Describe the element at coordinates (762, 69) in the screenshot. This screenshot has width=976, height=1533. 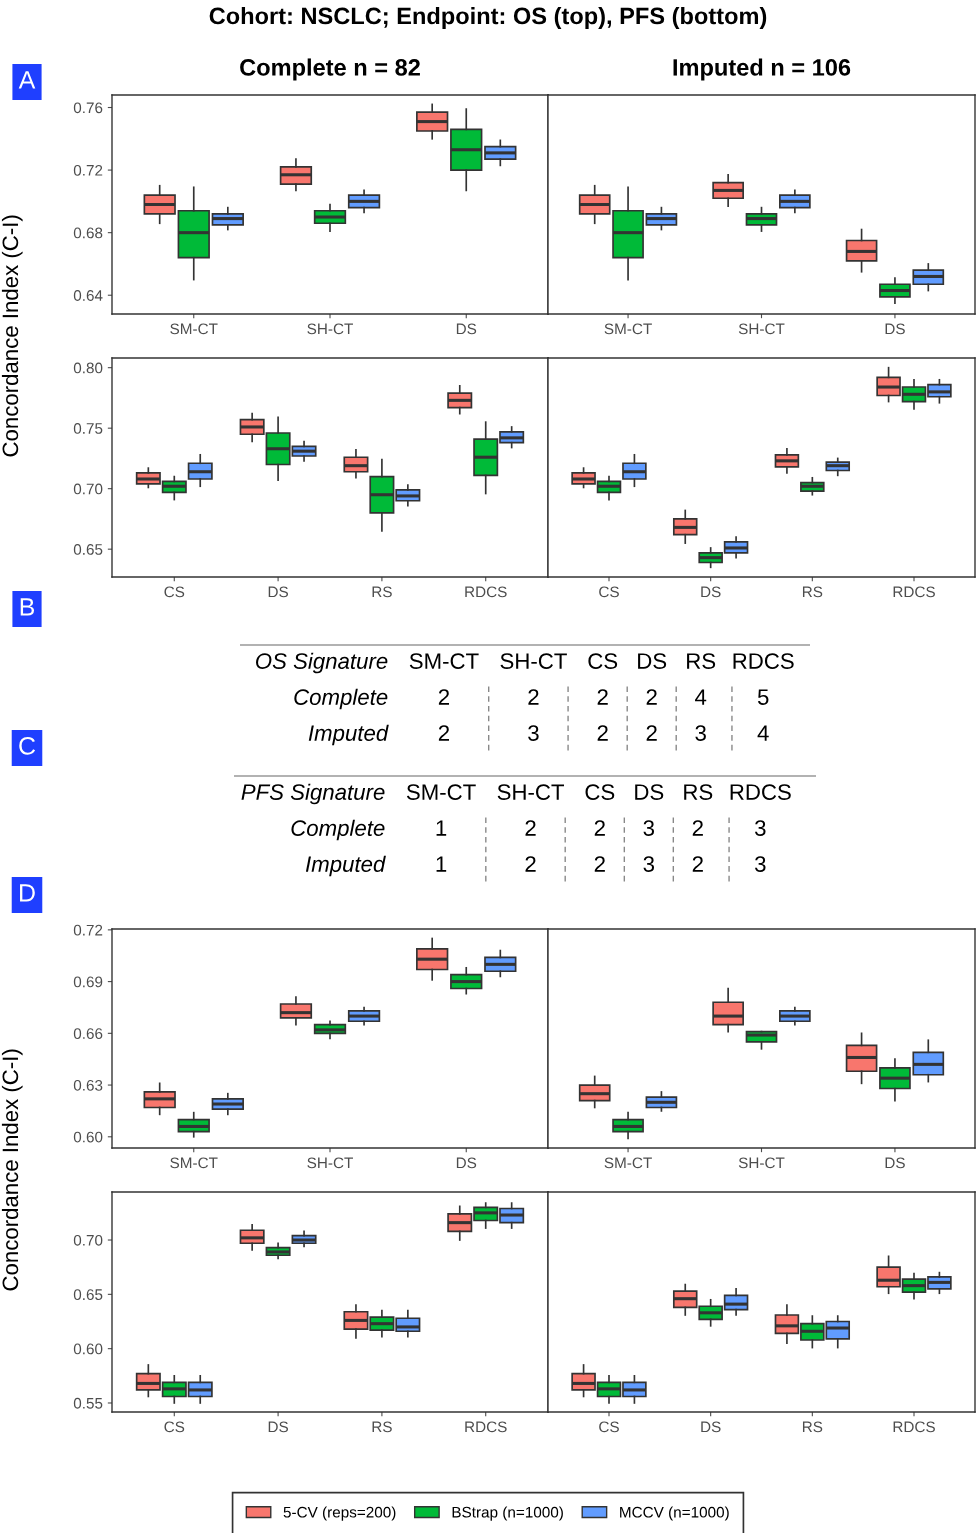
I see `chart-title: Imputed n = 106` at that location.